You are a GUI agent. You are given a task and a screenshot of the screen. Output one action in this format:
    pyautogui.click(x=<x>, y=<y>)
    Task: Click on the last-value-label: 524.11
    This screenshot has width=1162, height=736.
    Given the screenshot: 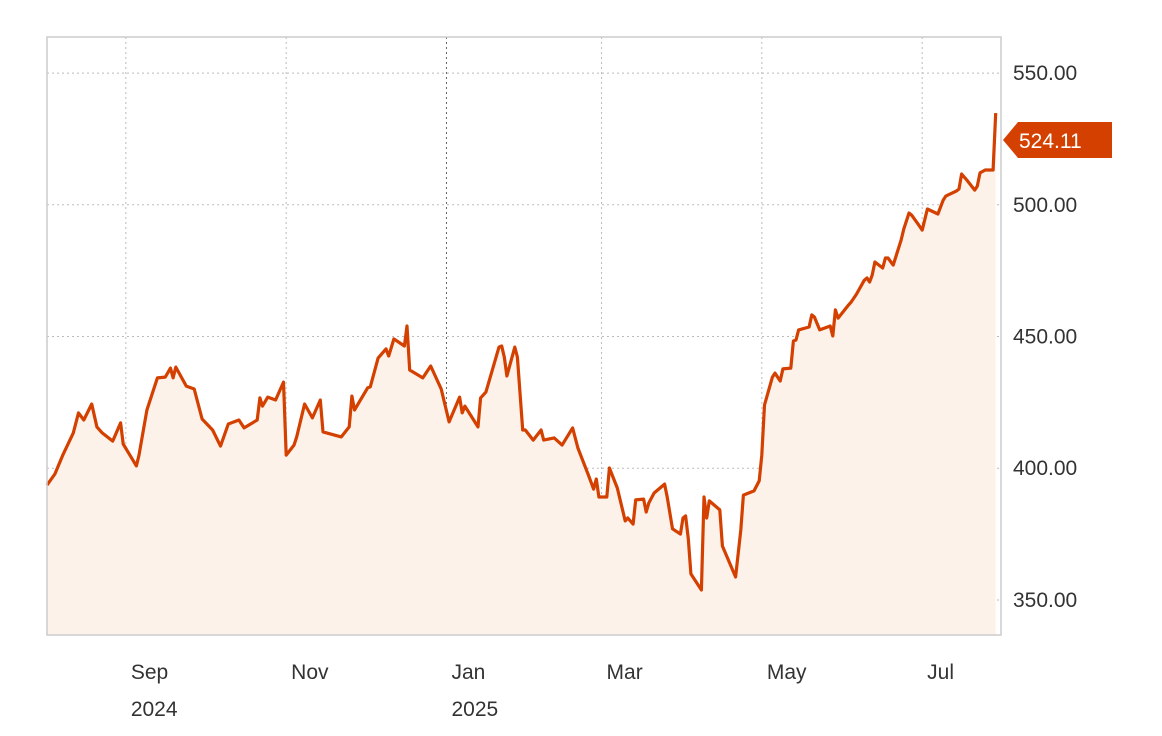 What is the action you would take?
    pyautogui.click(x=1050, y=141)
    